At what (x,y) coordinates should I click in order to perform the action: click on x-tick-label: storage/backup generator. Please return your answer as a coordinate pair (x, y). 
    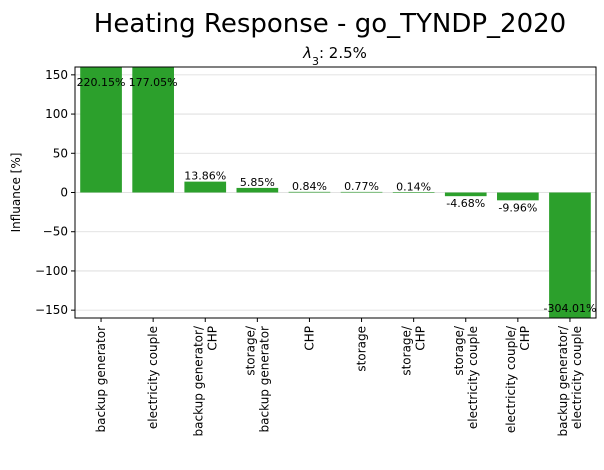
    Looking at the image, I should click on (257, 378).